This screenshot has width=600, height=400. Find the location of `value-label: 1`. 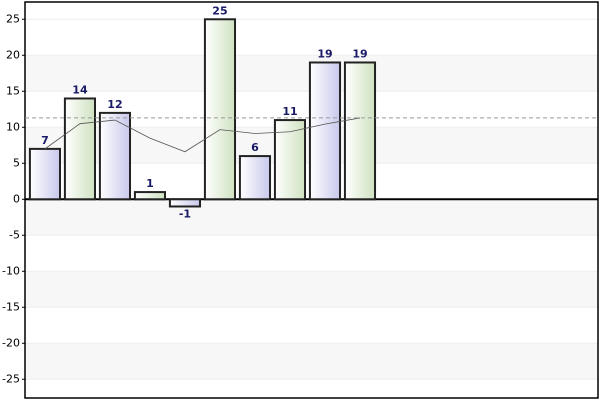

value-label: 1 is located at coordinates (150, 183).